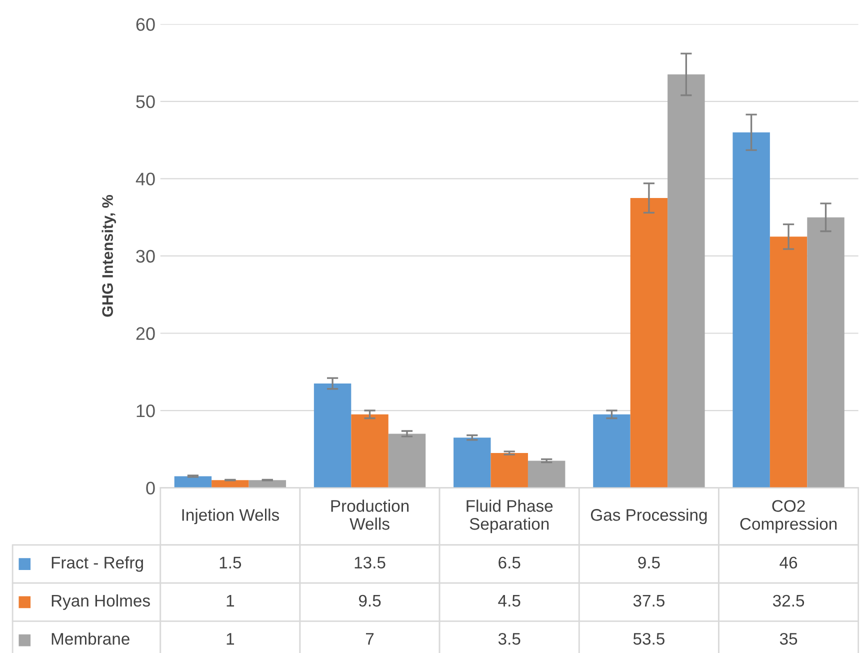 The height and width of the screenshot is (653, 867). Describe the element at coordinates (789, 562) in the screenshot. I see `data-label: 46` at that location.